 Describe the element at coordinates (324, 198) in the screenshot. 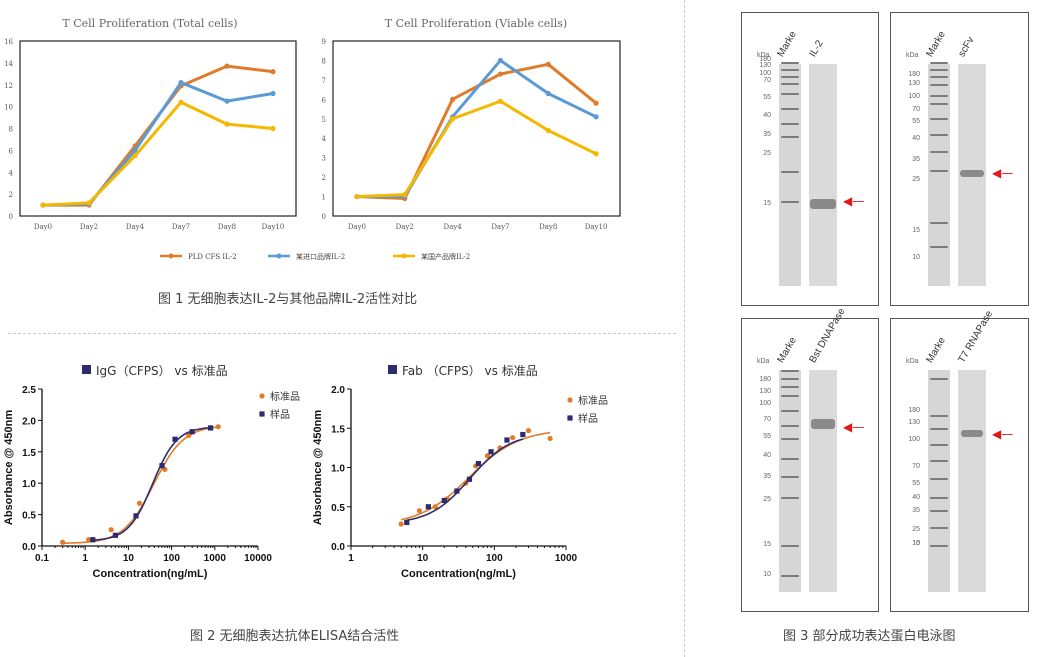

I see `y-tick-label-viable: 1` at that location.